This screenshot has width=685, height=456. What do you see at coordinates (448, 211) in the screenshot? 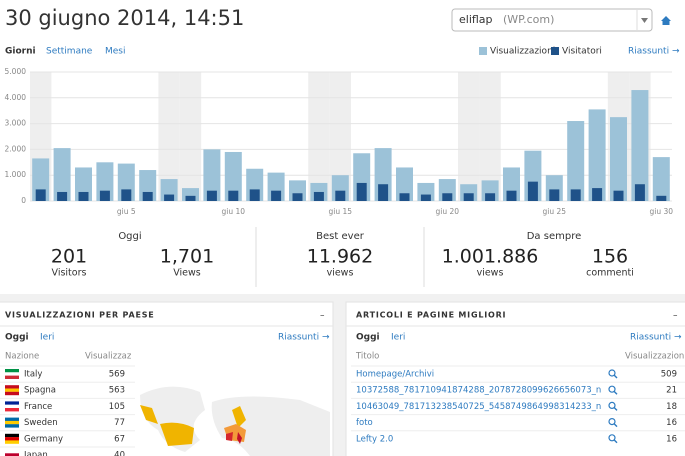
I see `x-tick-label: giu 20` at bounding box center [448, 211].